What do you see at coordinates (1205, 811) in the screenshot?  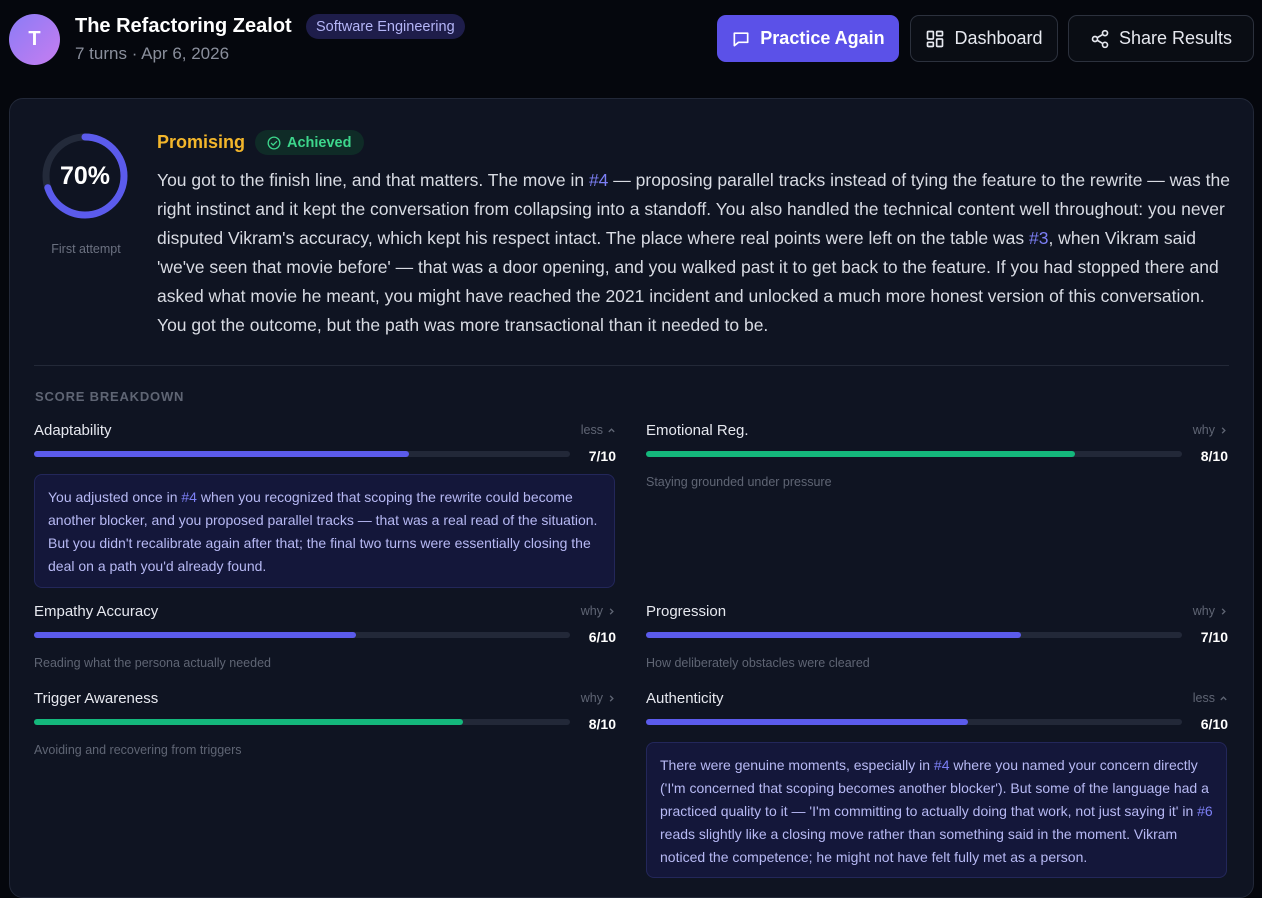 I see `turn-ref-link: #6` at bounding box center [1205, 811].